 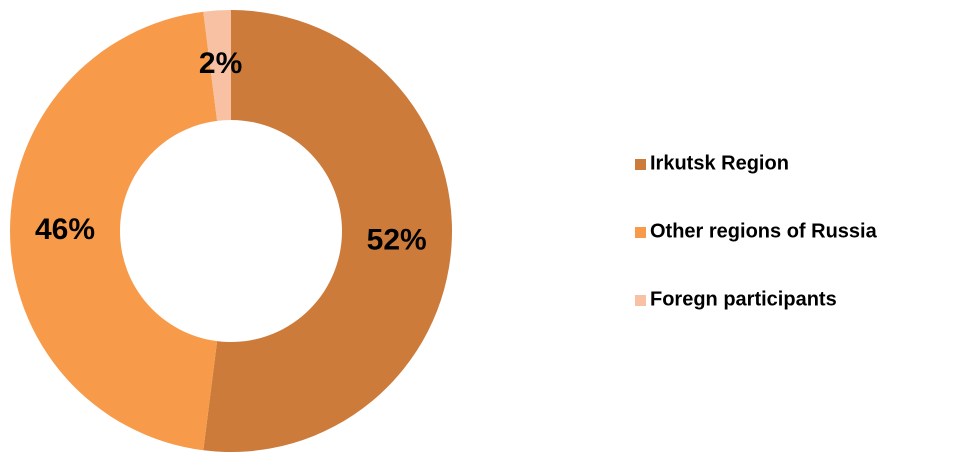 What do you see at coordinates (743, 299) in the screenshot?
I see `legend-label: Foregn participants` at bounding box center [743, 299].